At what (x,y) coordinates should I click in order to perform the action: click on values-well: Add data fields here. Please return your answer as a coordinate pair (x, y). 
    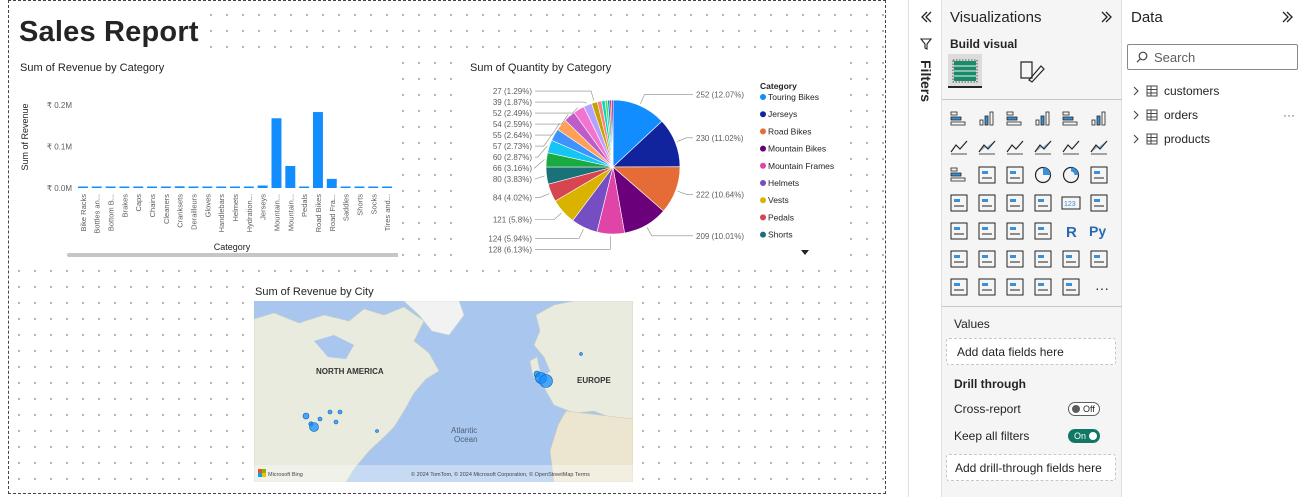
    Looking at the image, I should click on (1031, 351).